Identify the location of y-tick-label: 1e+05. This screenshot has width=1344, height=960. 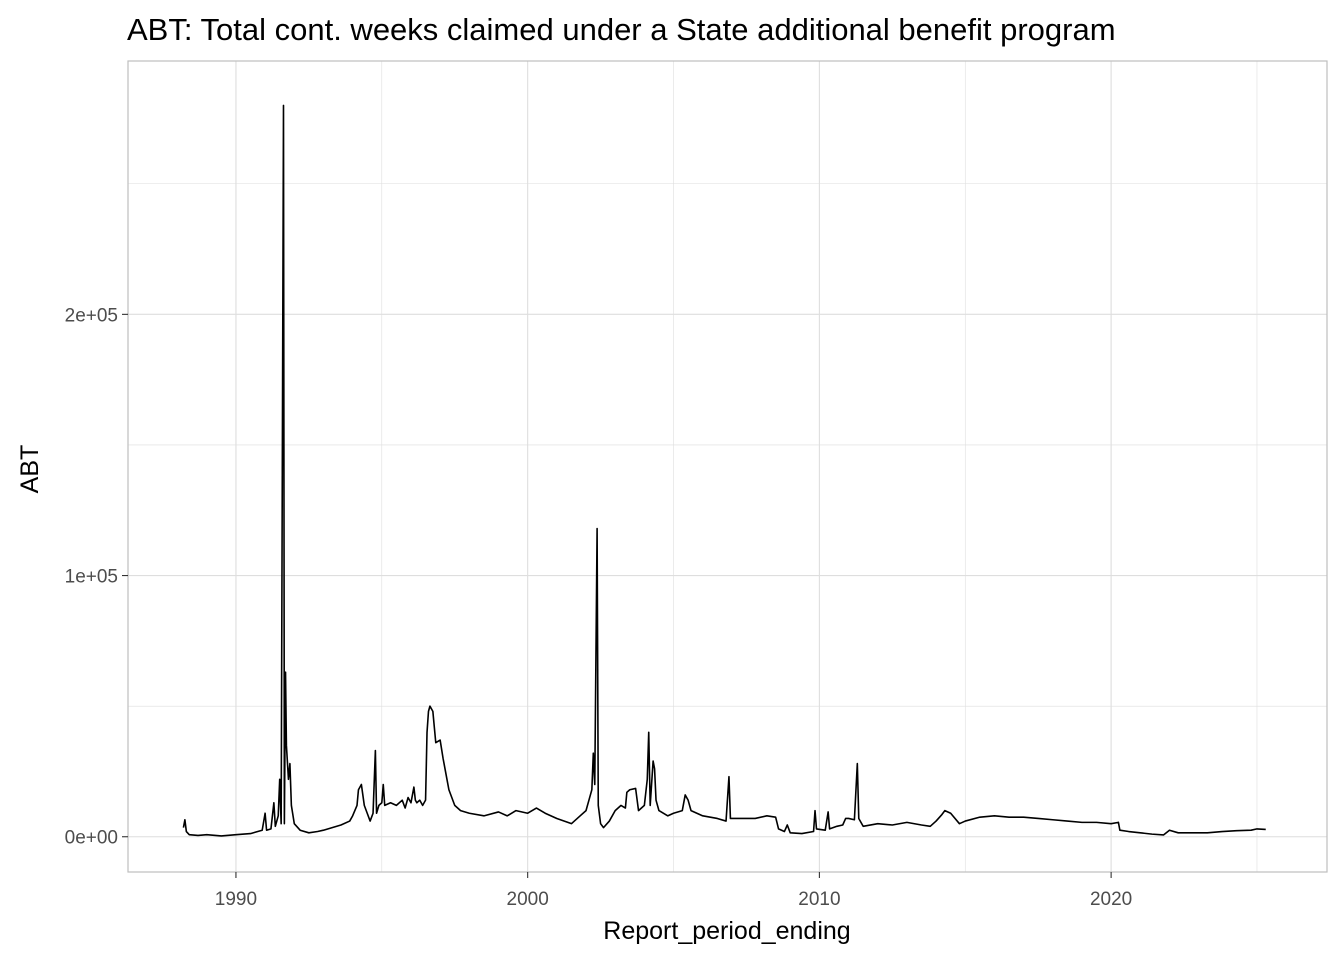
(91, 577).